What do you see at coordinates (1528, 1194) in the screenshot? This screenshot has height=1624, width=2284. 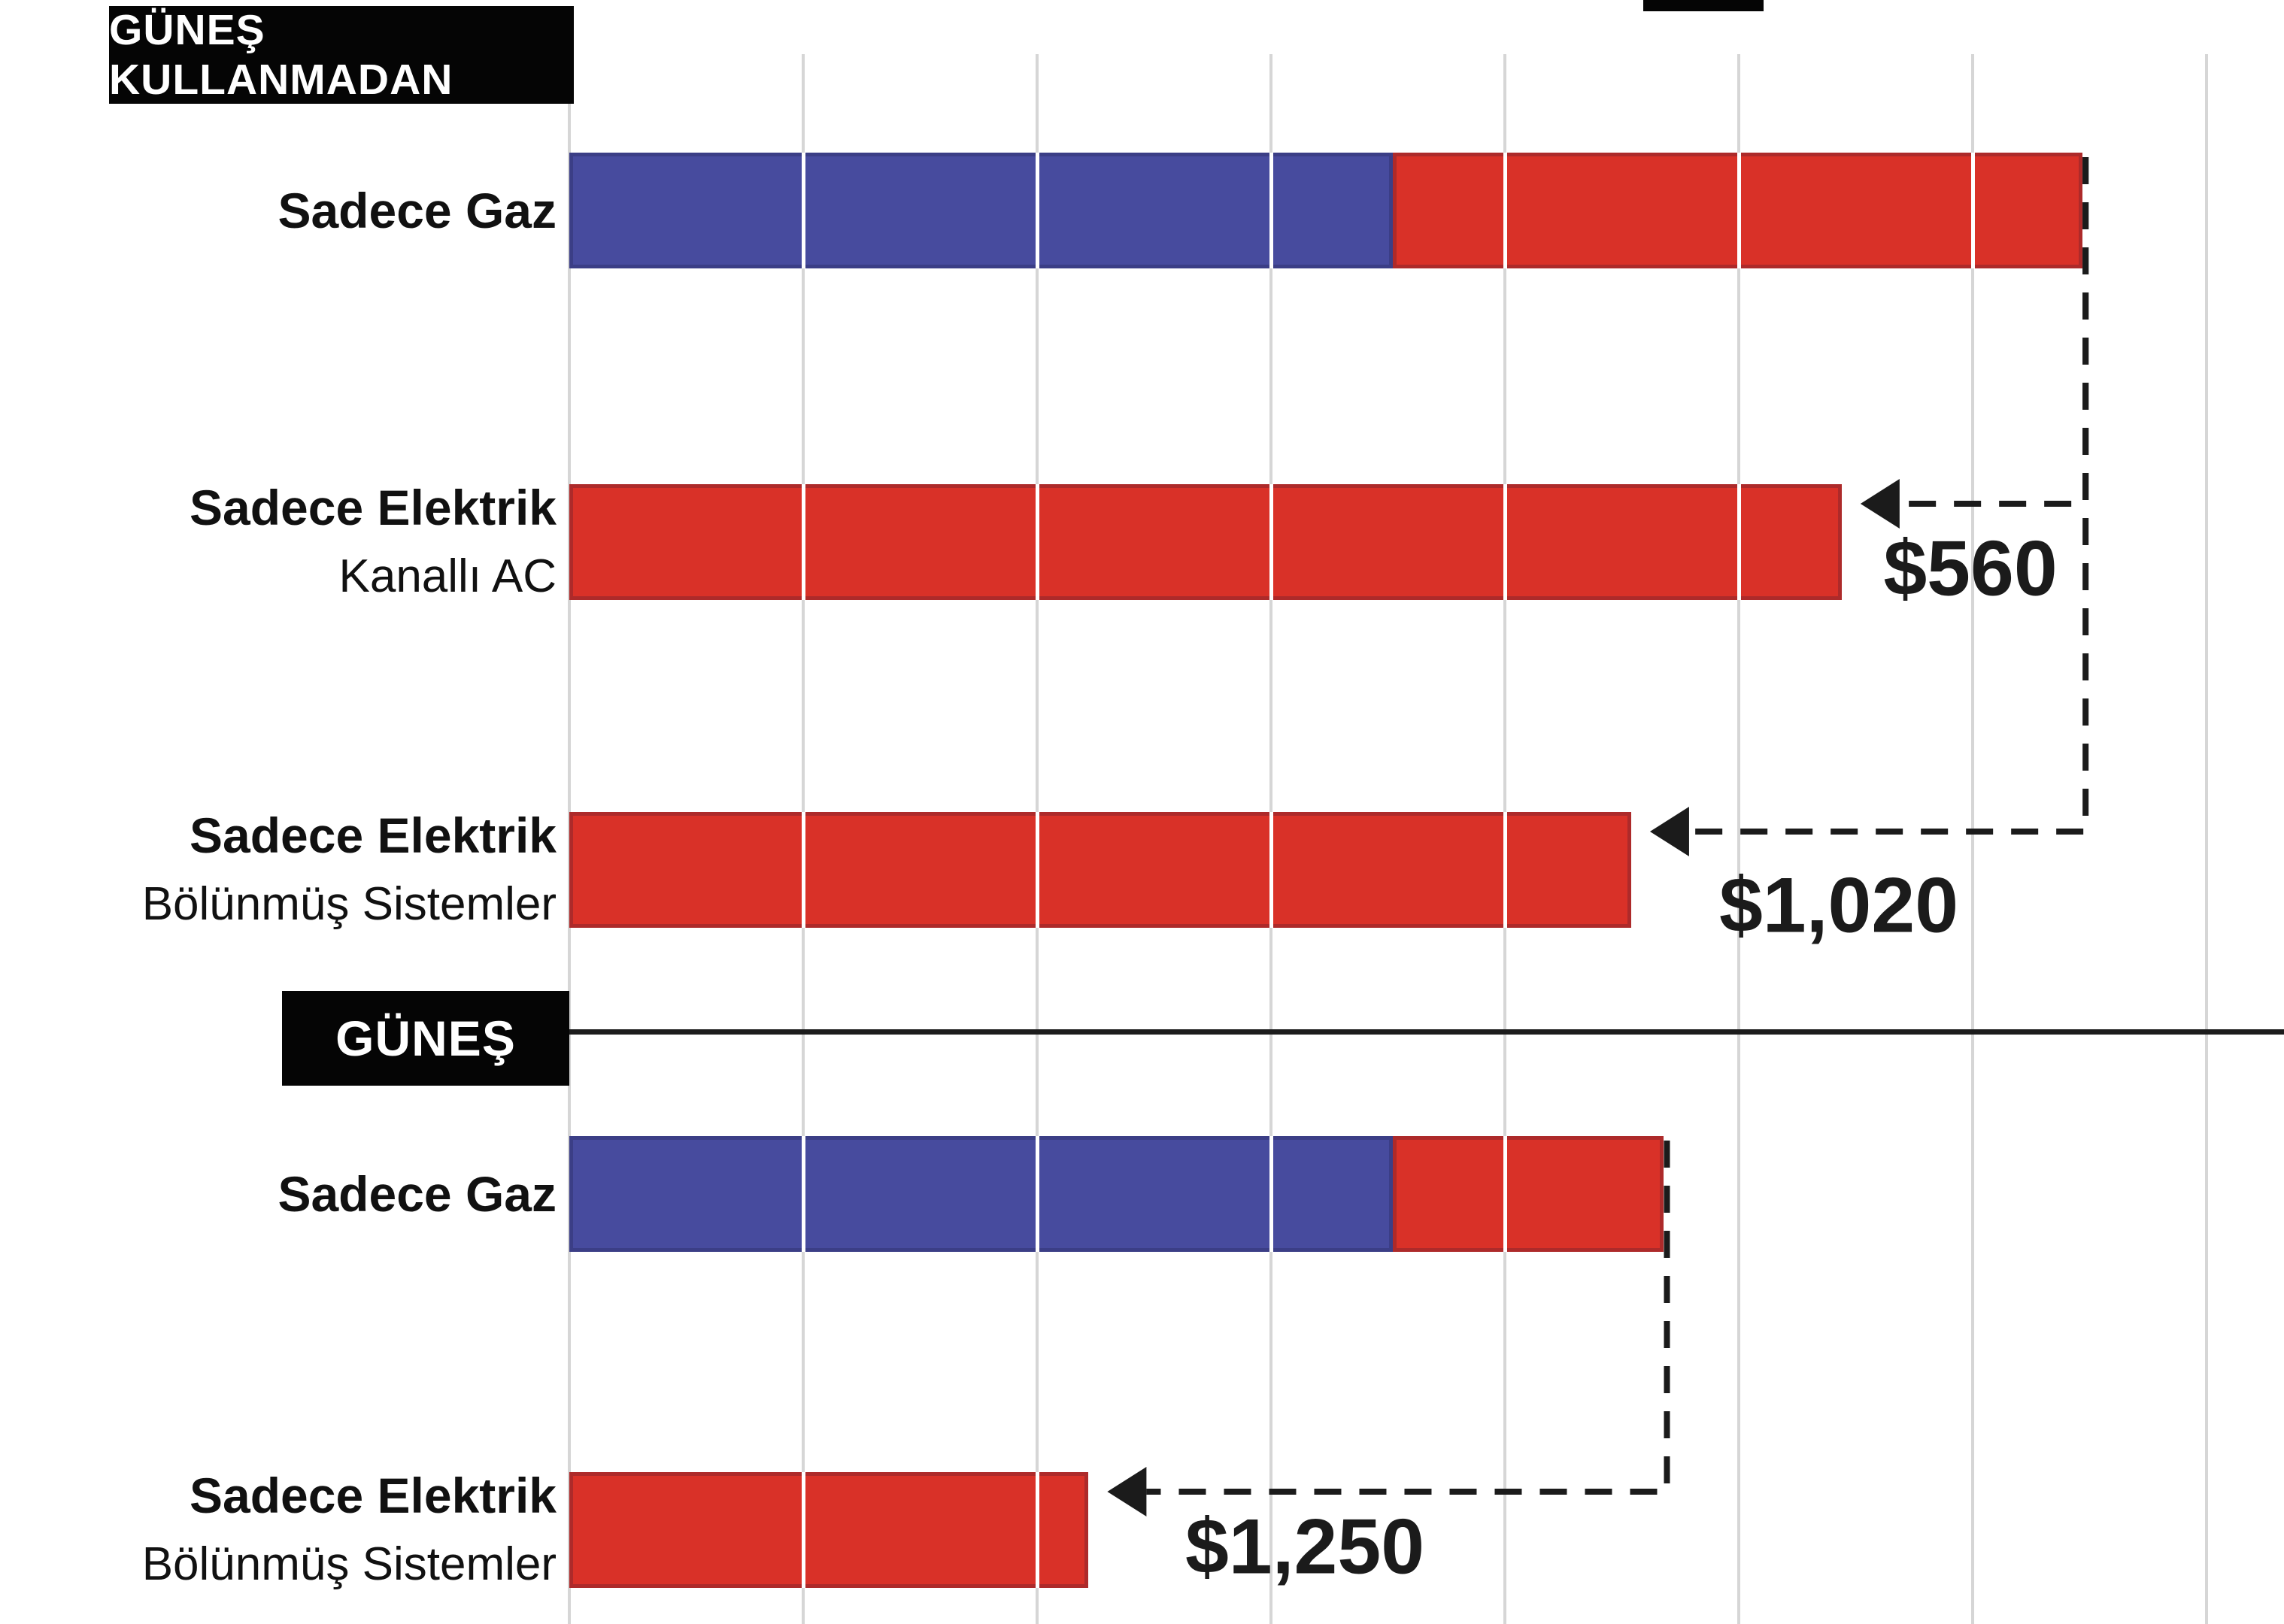 I see `bar-3-segment-electric` at bounding box center [1528, 1194].